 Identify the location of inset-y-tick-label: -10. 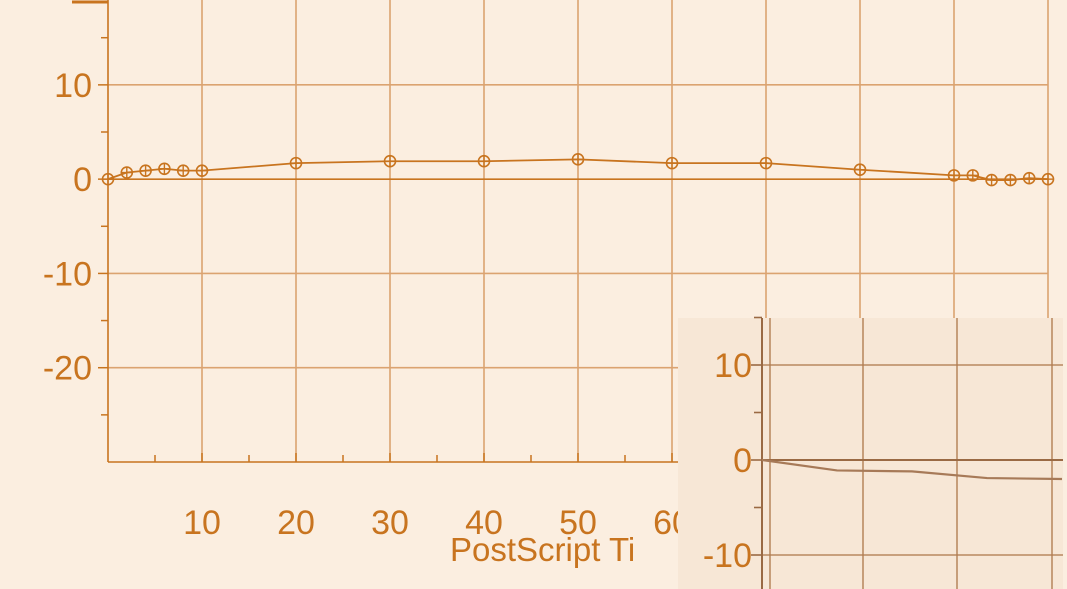
(727, 556).